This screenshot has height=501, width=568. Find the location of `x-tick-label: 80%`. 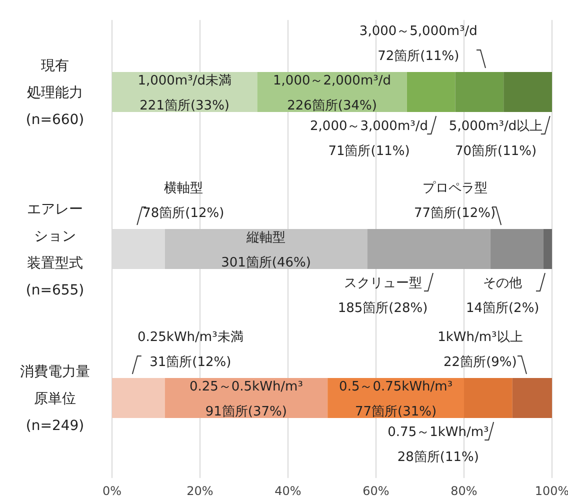

x-tick-label: 80% is located at coordinates (464, 491).